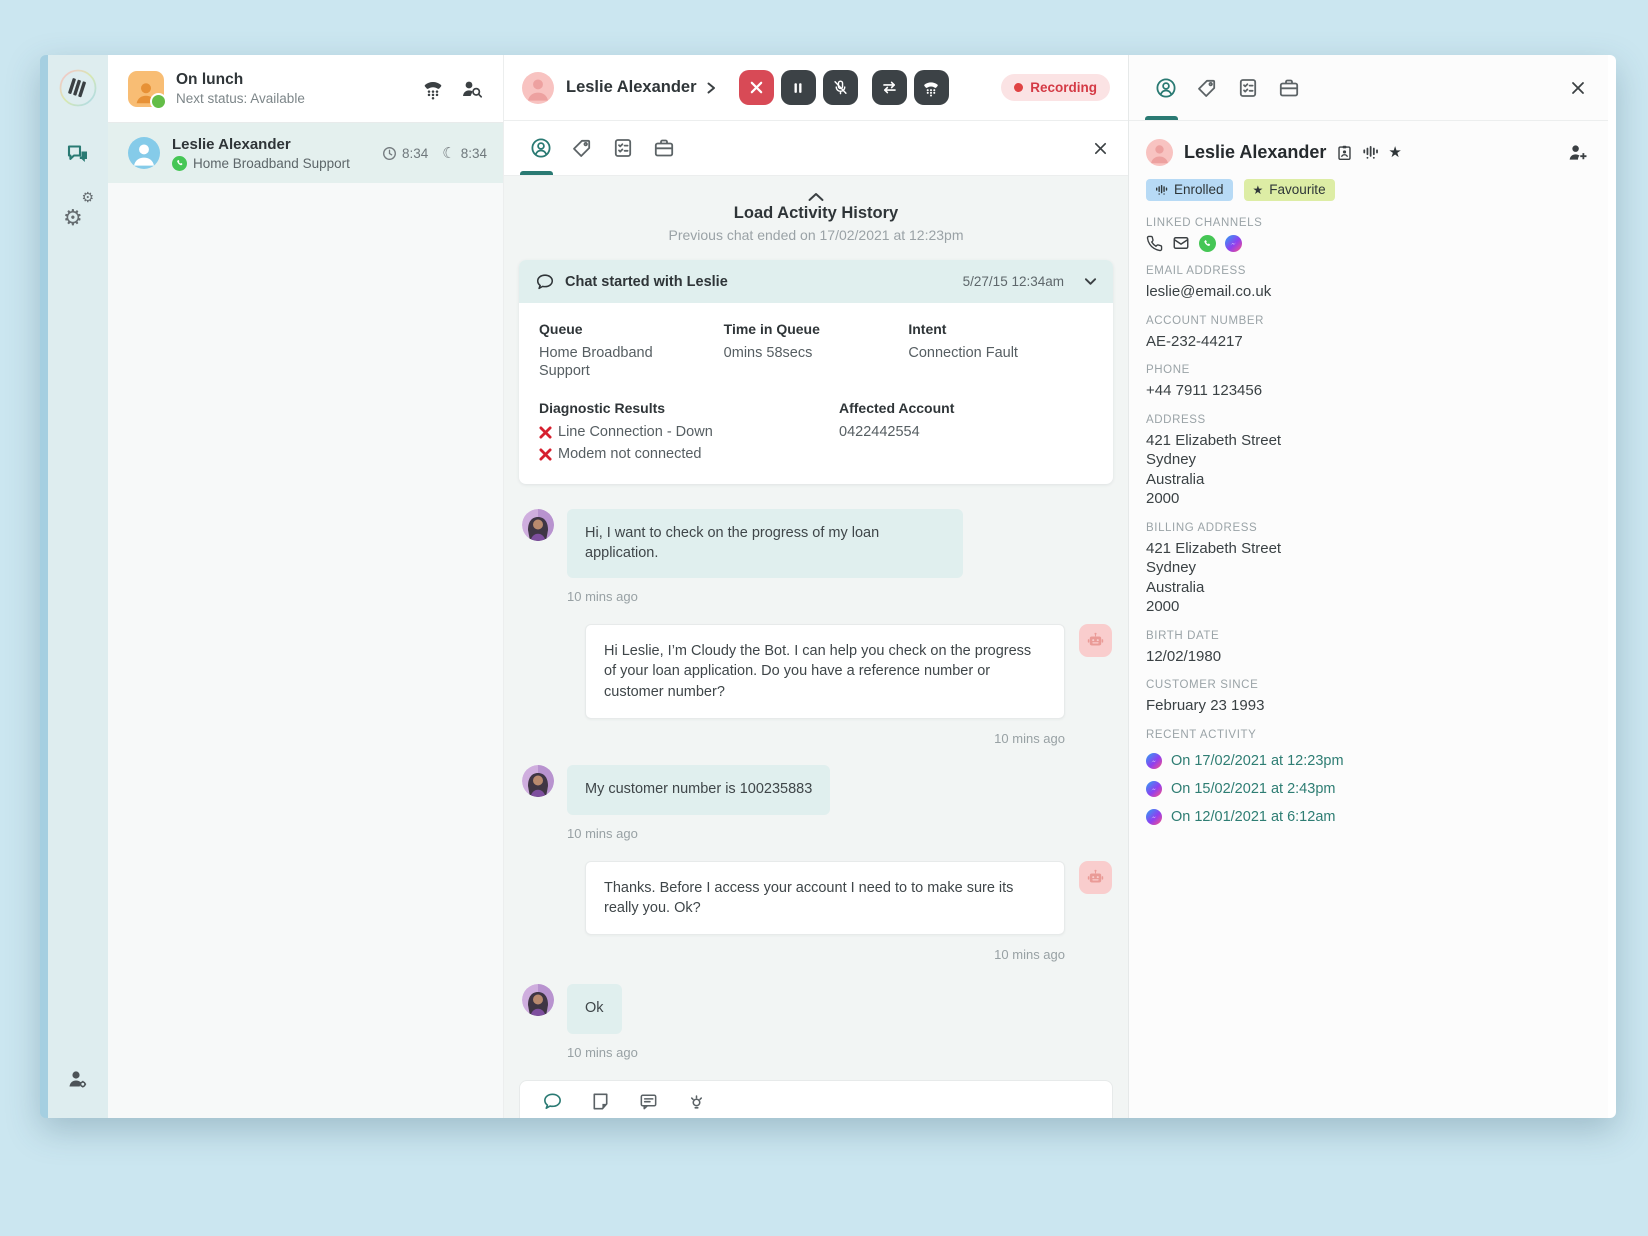 This screenshot has height=1236, width=1648. Describe the element at coordinates (472, 89) in the screenshot. I see `agent-search-icon` at that location.